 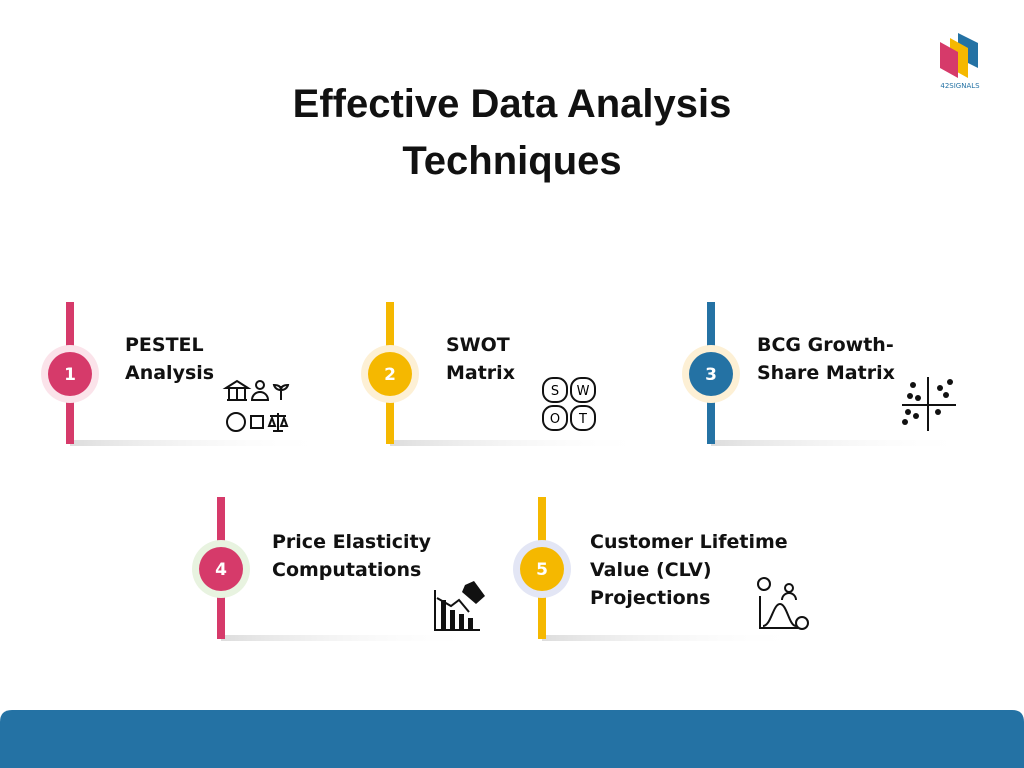 I want to click on clv-icon, so click(x=783, y=603).